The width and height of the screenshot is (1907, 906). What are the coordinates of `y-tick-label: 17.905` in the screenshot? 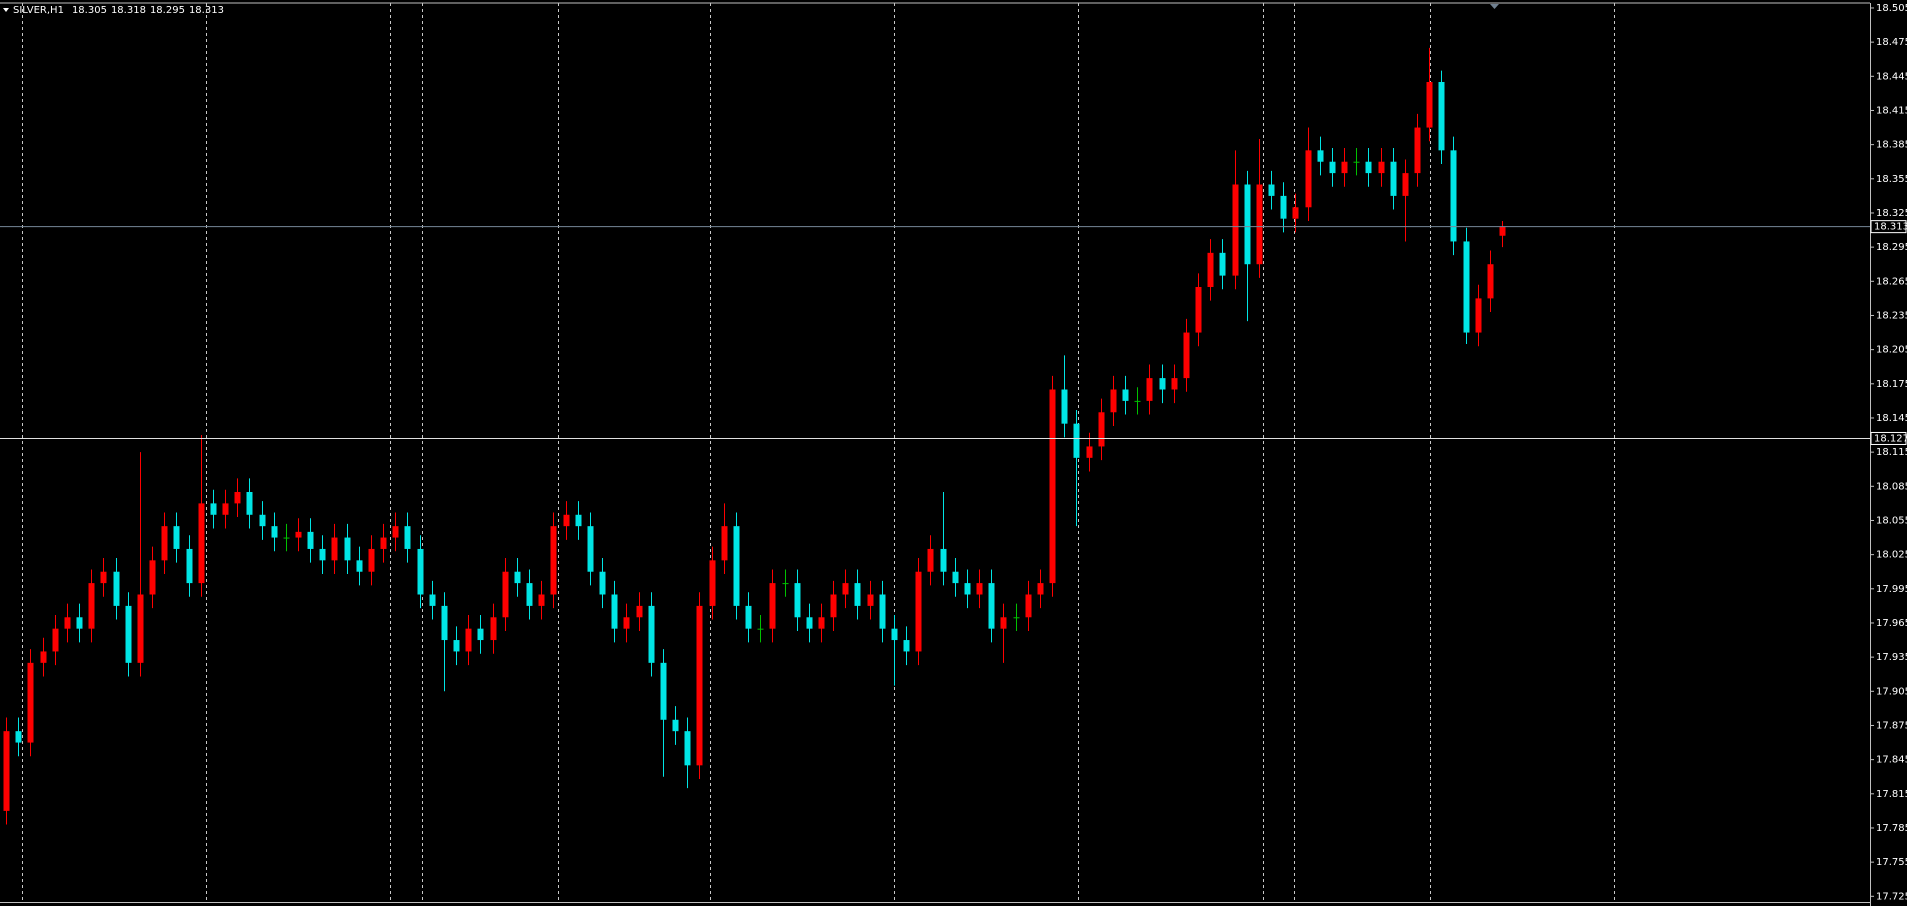 It's located at (1891, 691).